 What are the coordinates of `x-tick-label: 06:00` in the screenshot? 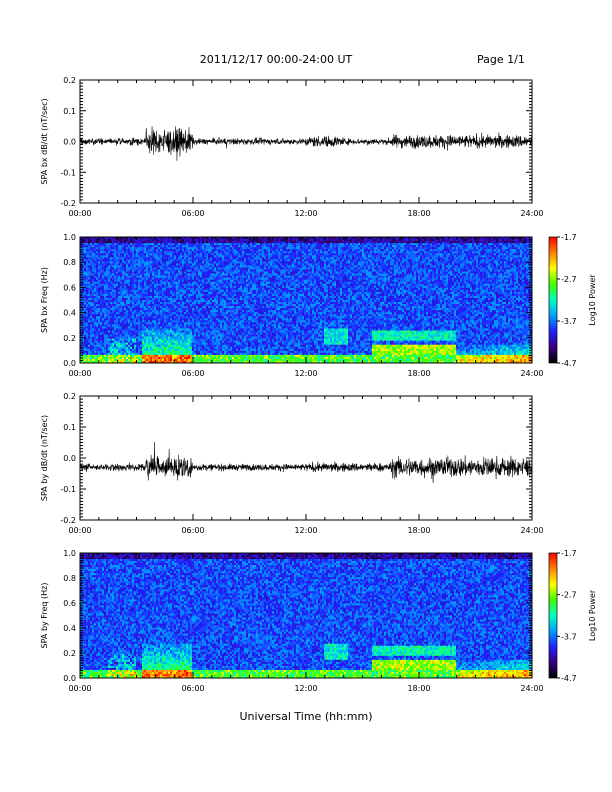 It's located at (192, 213).